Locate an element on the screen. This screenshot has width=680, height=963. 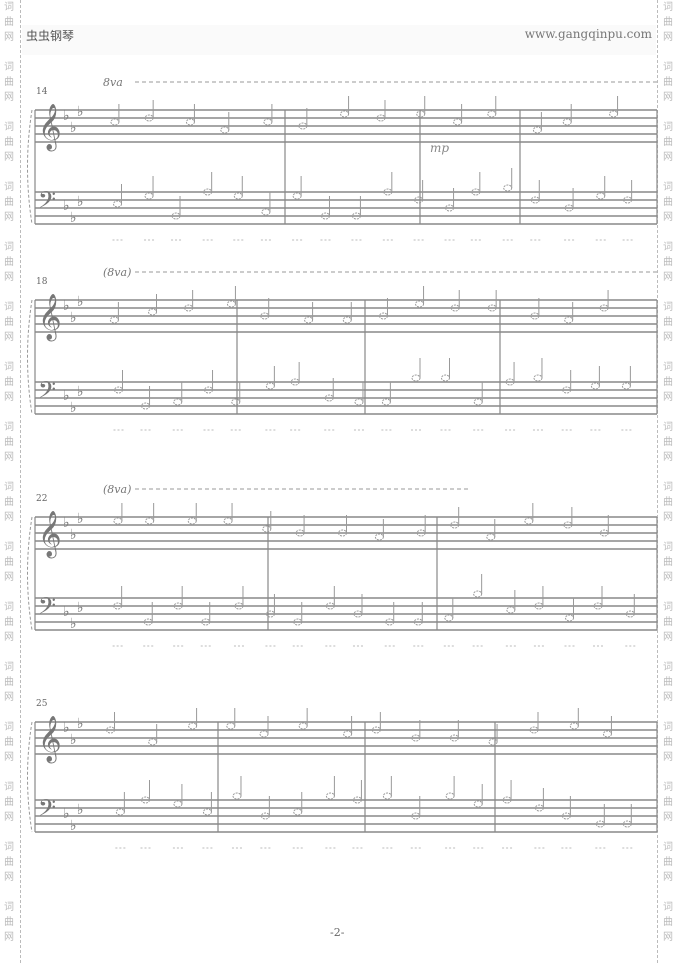
measure-number: 22 is located at coordinates (41, 499).